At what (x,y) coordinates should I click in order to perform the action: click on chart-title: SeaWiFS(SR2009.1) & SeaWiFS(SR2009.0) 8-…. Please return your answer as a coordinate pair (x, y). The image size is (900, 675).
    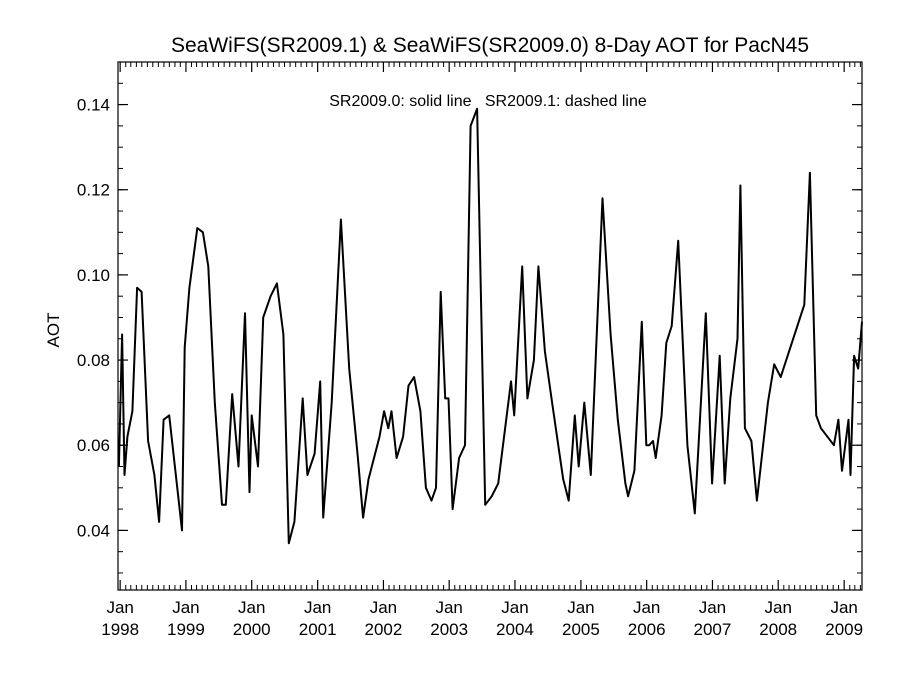
    Looking at the image, I should click on (490, 45).